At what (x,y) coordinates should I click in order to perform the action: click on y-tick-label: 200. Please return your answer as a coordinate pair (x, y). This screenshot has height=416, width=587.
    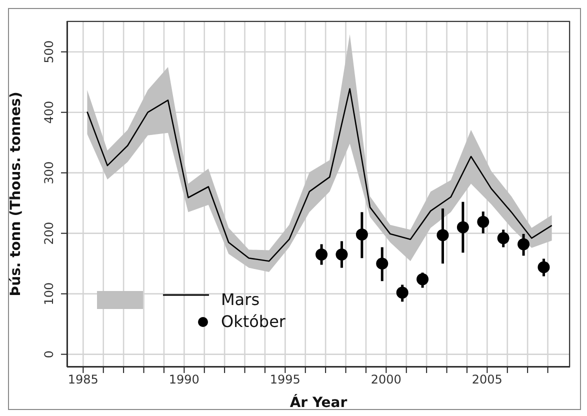
    Looking at the image, I should click on (49, 233).